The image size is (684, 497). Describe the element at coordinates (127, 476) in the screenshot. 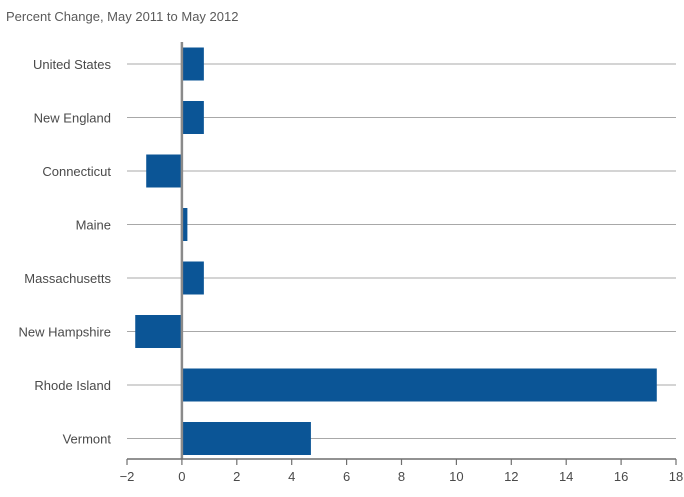

I see `x-tick-label: −2` at that location.